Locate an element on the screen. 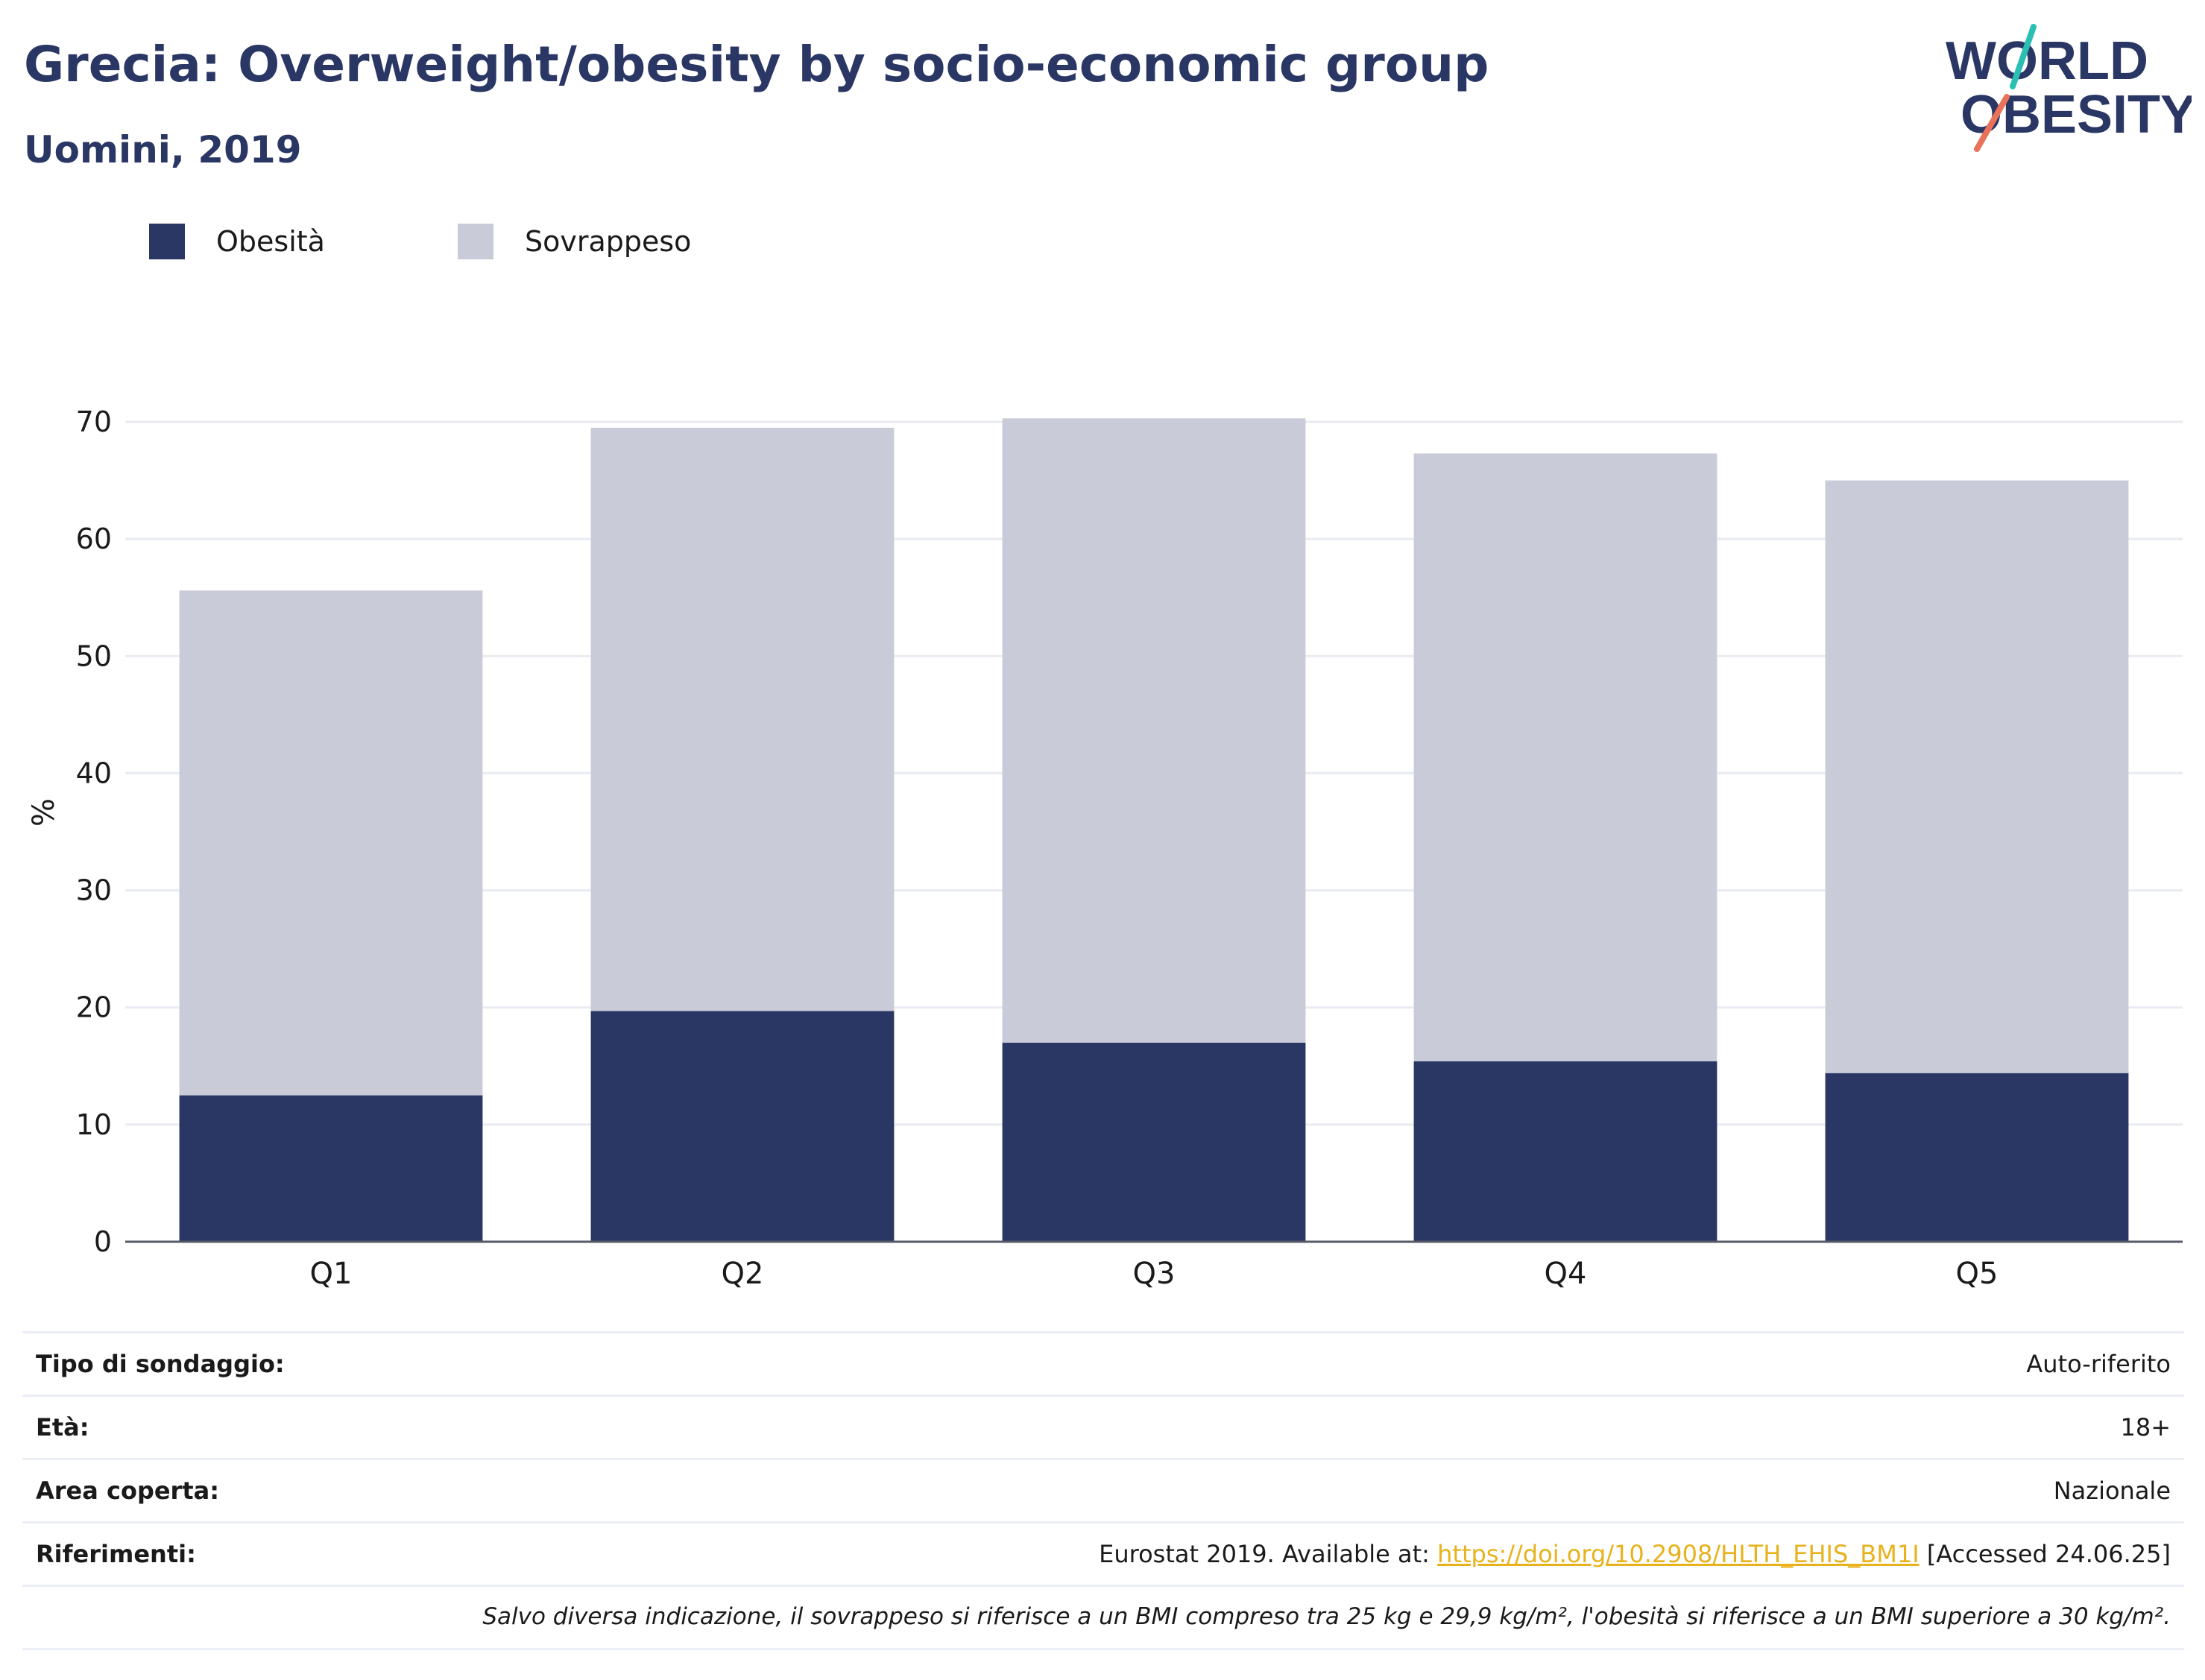 This screenshot has width=2205, height=1680. meta-value-area: Nazionale is located at coordinates (2112, 1491).